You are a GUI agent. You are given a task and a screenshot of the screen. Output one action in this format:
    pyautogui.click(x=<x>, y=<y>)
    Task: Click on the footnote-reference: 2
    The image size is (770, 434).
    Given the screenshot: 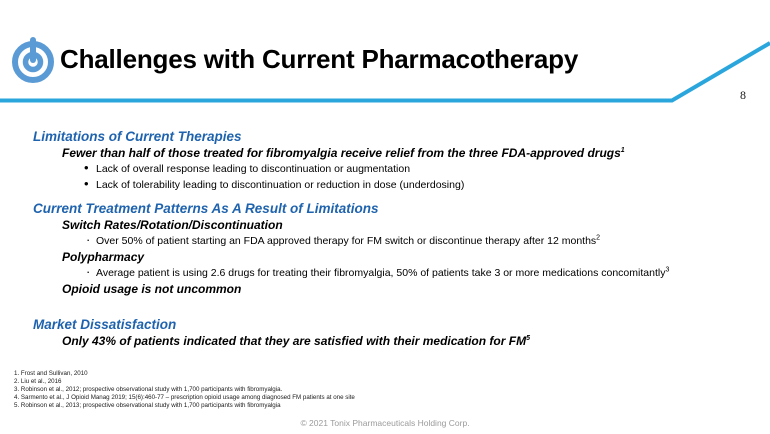 What is the action you would take?
    pyautogui.click(x=598, y=238)
    